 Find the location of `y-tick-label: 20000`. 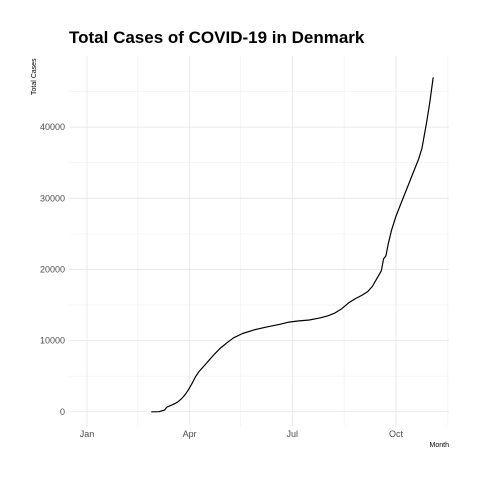

y-tick-label: 20000 is located at coordinates (52, 269).